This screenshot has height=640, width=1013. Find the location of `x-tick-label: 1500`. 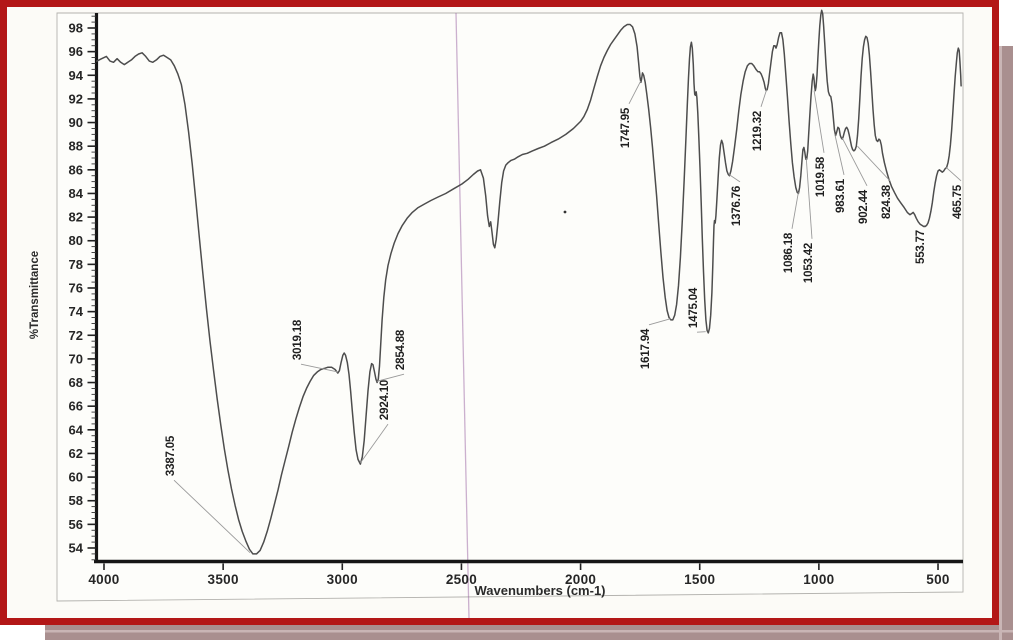

x-tick-label: 1500 is located at coordinates (699, 579).